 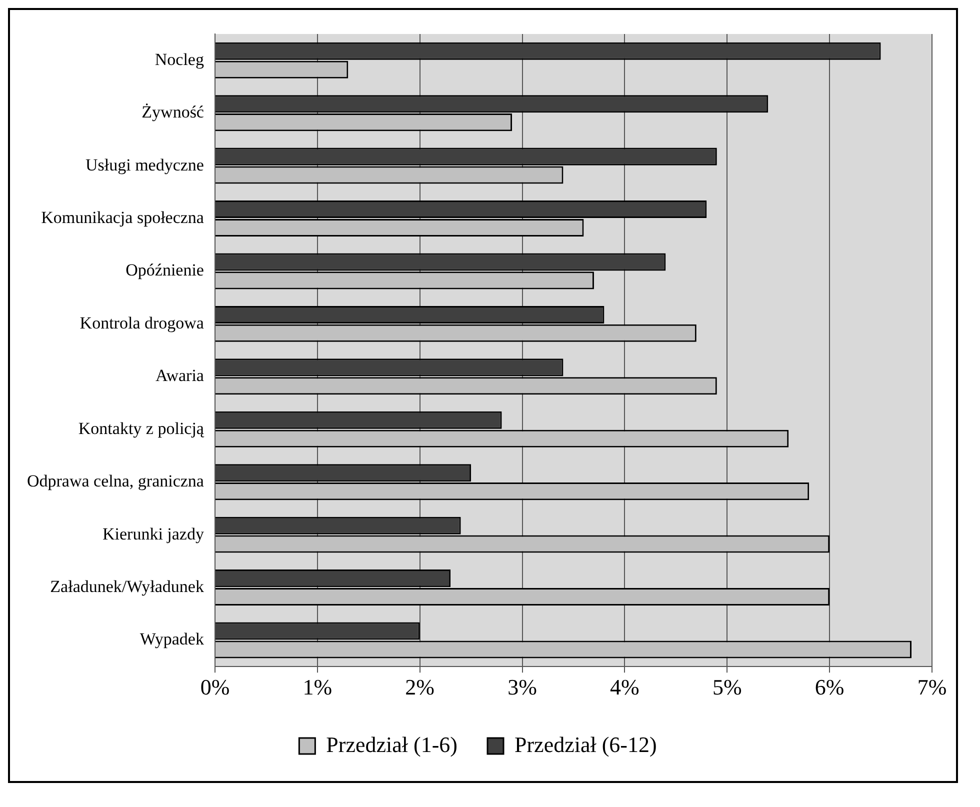 I want to click on x-tick-label: 7%, so click(x=932, y=687).